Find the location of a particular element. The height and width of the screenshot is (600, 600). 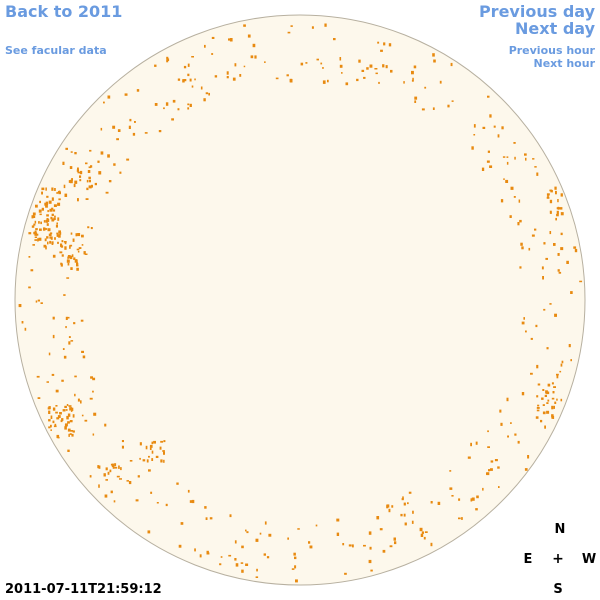

back-to-year-link: Back to 2011 is located at coordinates (64, 11).